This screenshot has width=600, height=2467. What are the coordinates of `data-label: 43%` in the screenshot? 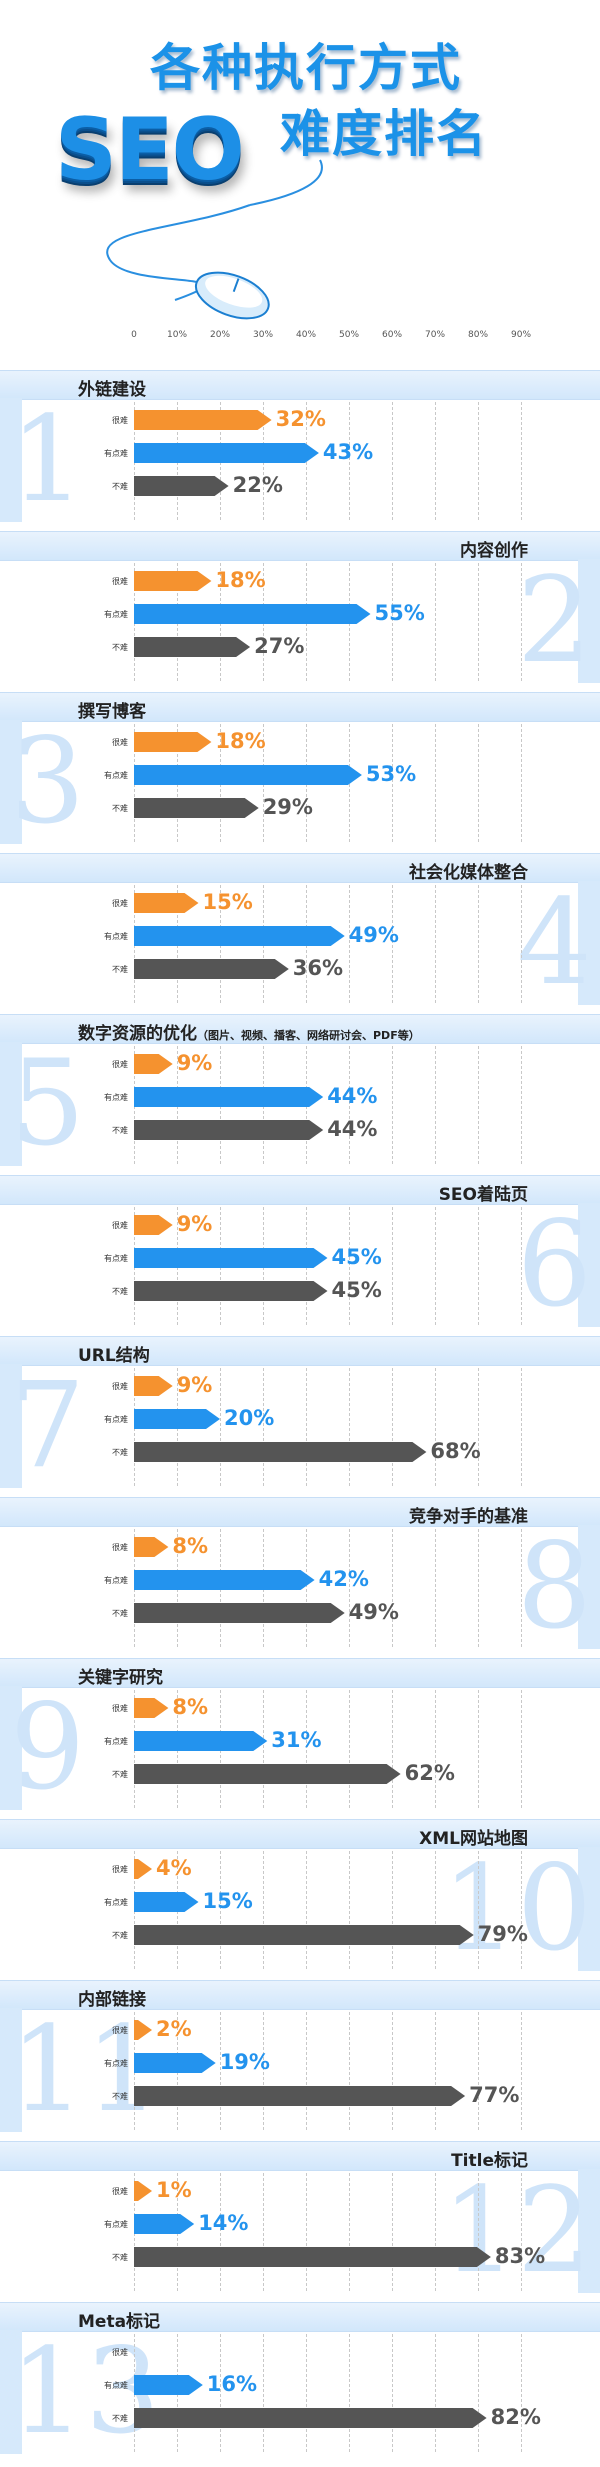 It's located at (348, 452).